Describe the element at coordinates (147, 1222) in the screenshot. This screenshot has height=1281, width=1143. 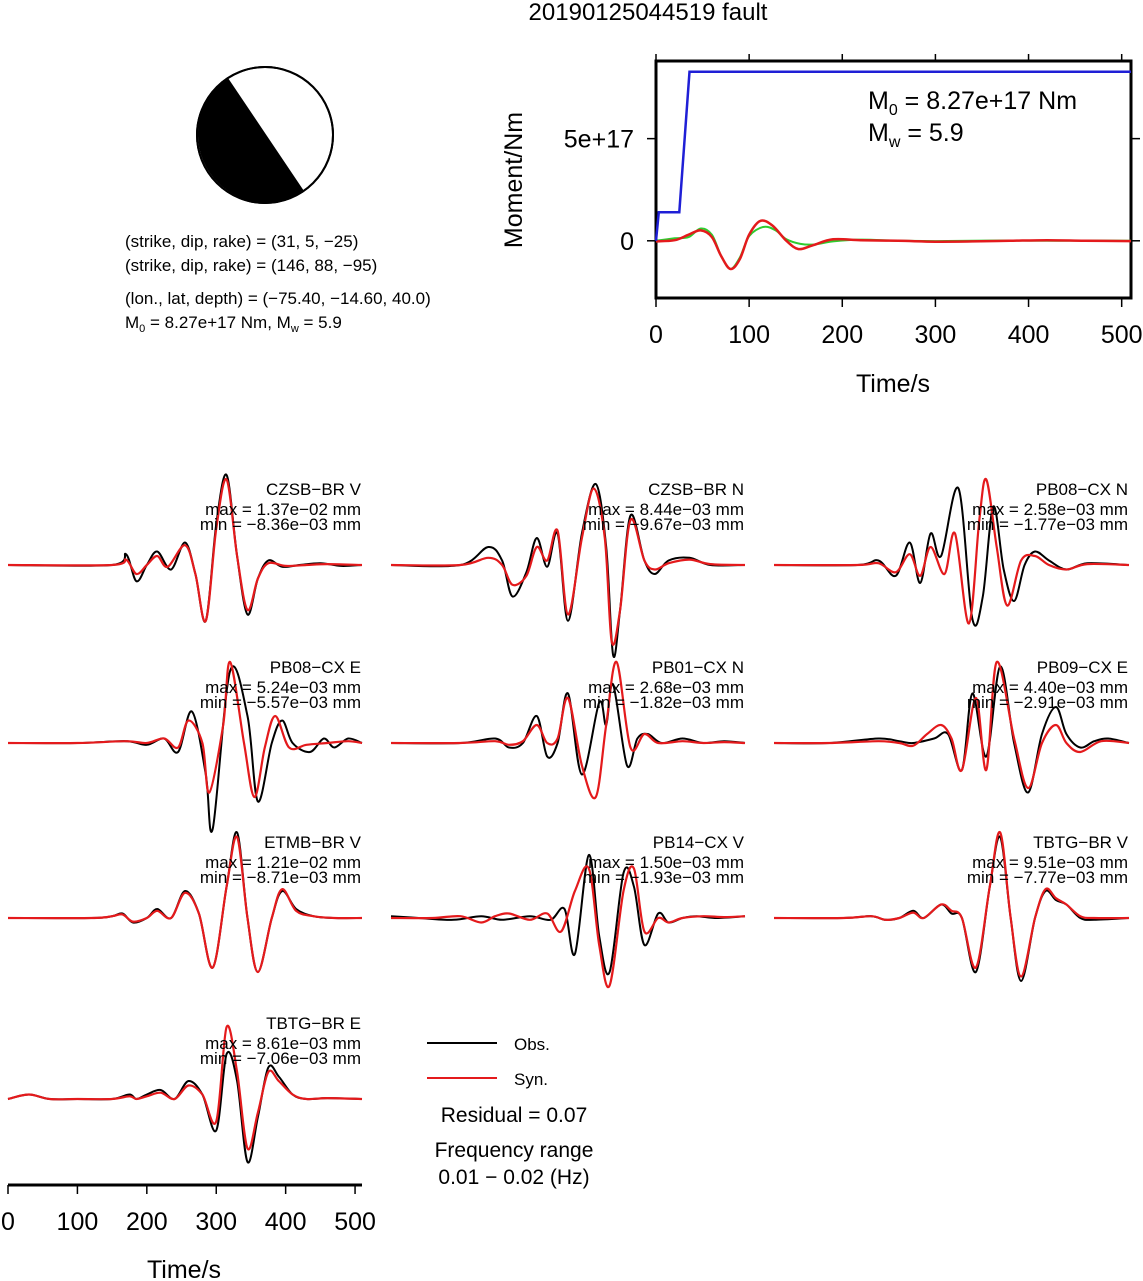
I see `time-axis-tick-label: 200` at that location.